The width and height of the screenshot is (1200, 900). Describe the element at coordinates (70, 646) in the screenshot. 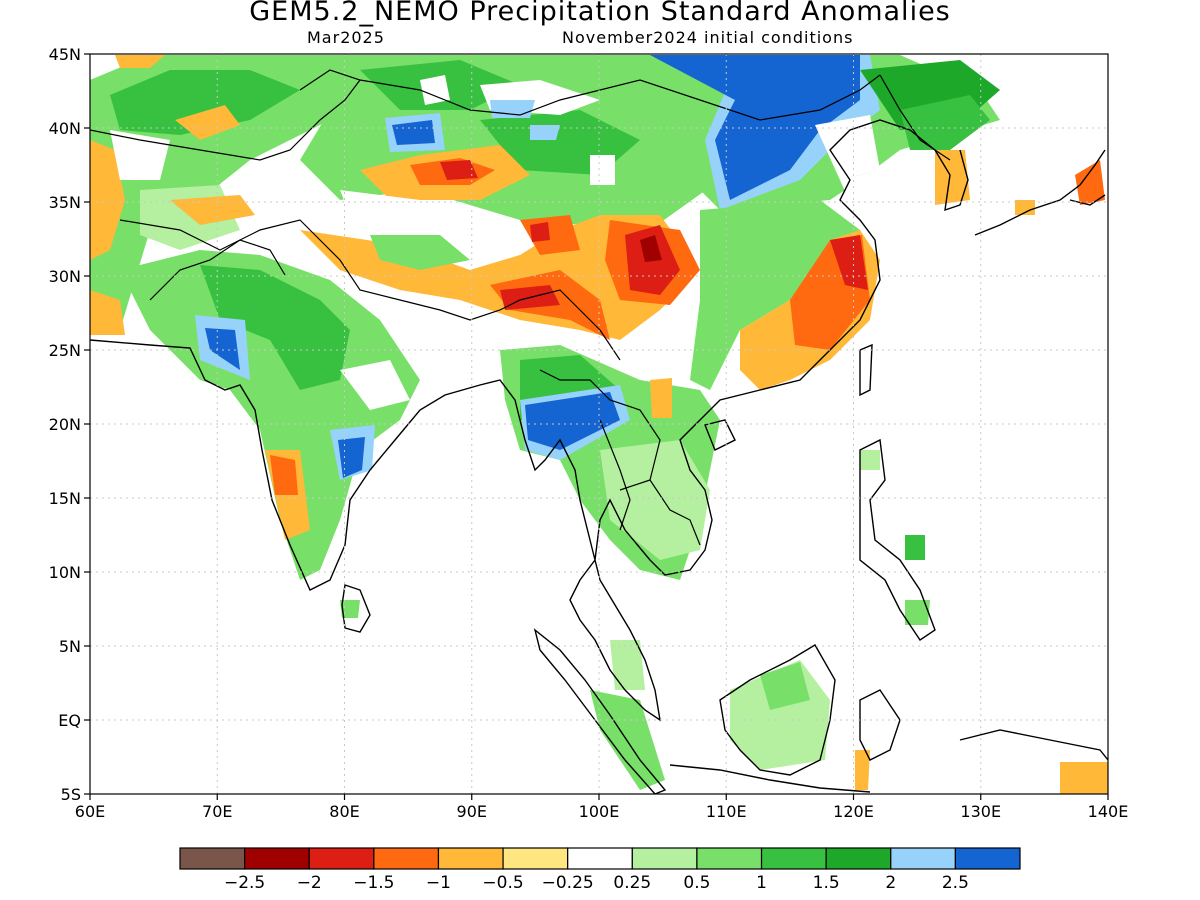

I see `lat-tick-label: 5N` at that location.